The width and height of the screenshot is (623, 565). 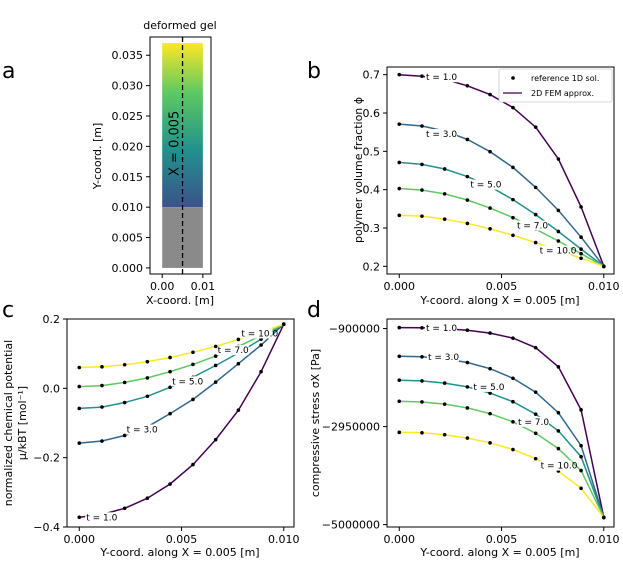 What do you see at coordinates (358, 170) in the screenshot?
I see `panel-b-ylabel: polymer volume fraction ϕ` at bounding box center [358, 170].